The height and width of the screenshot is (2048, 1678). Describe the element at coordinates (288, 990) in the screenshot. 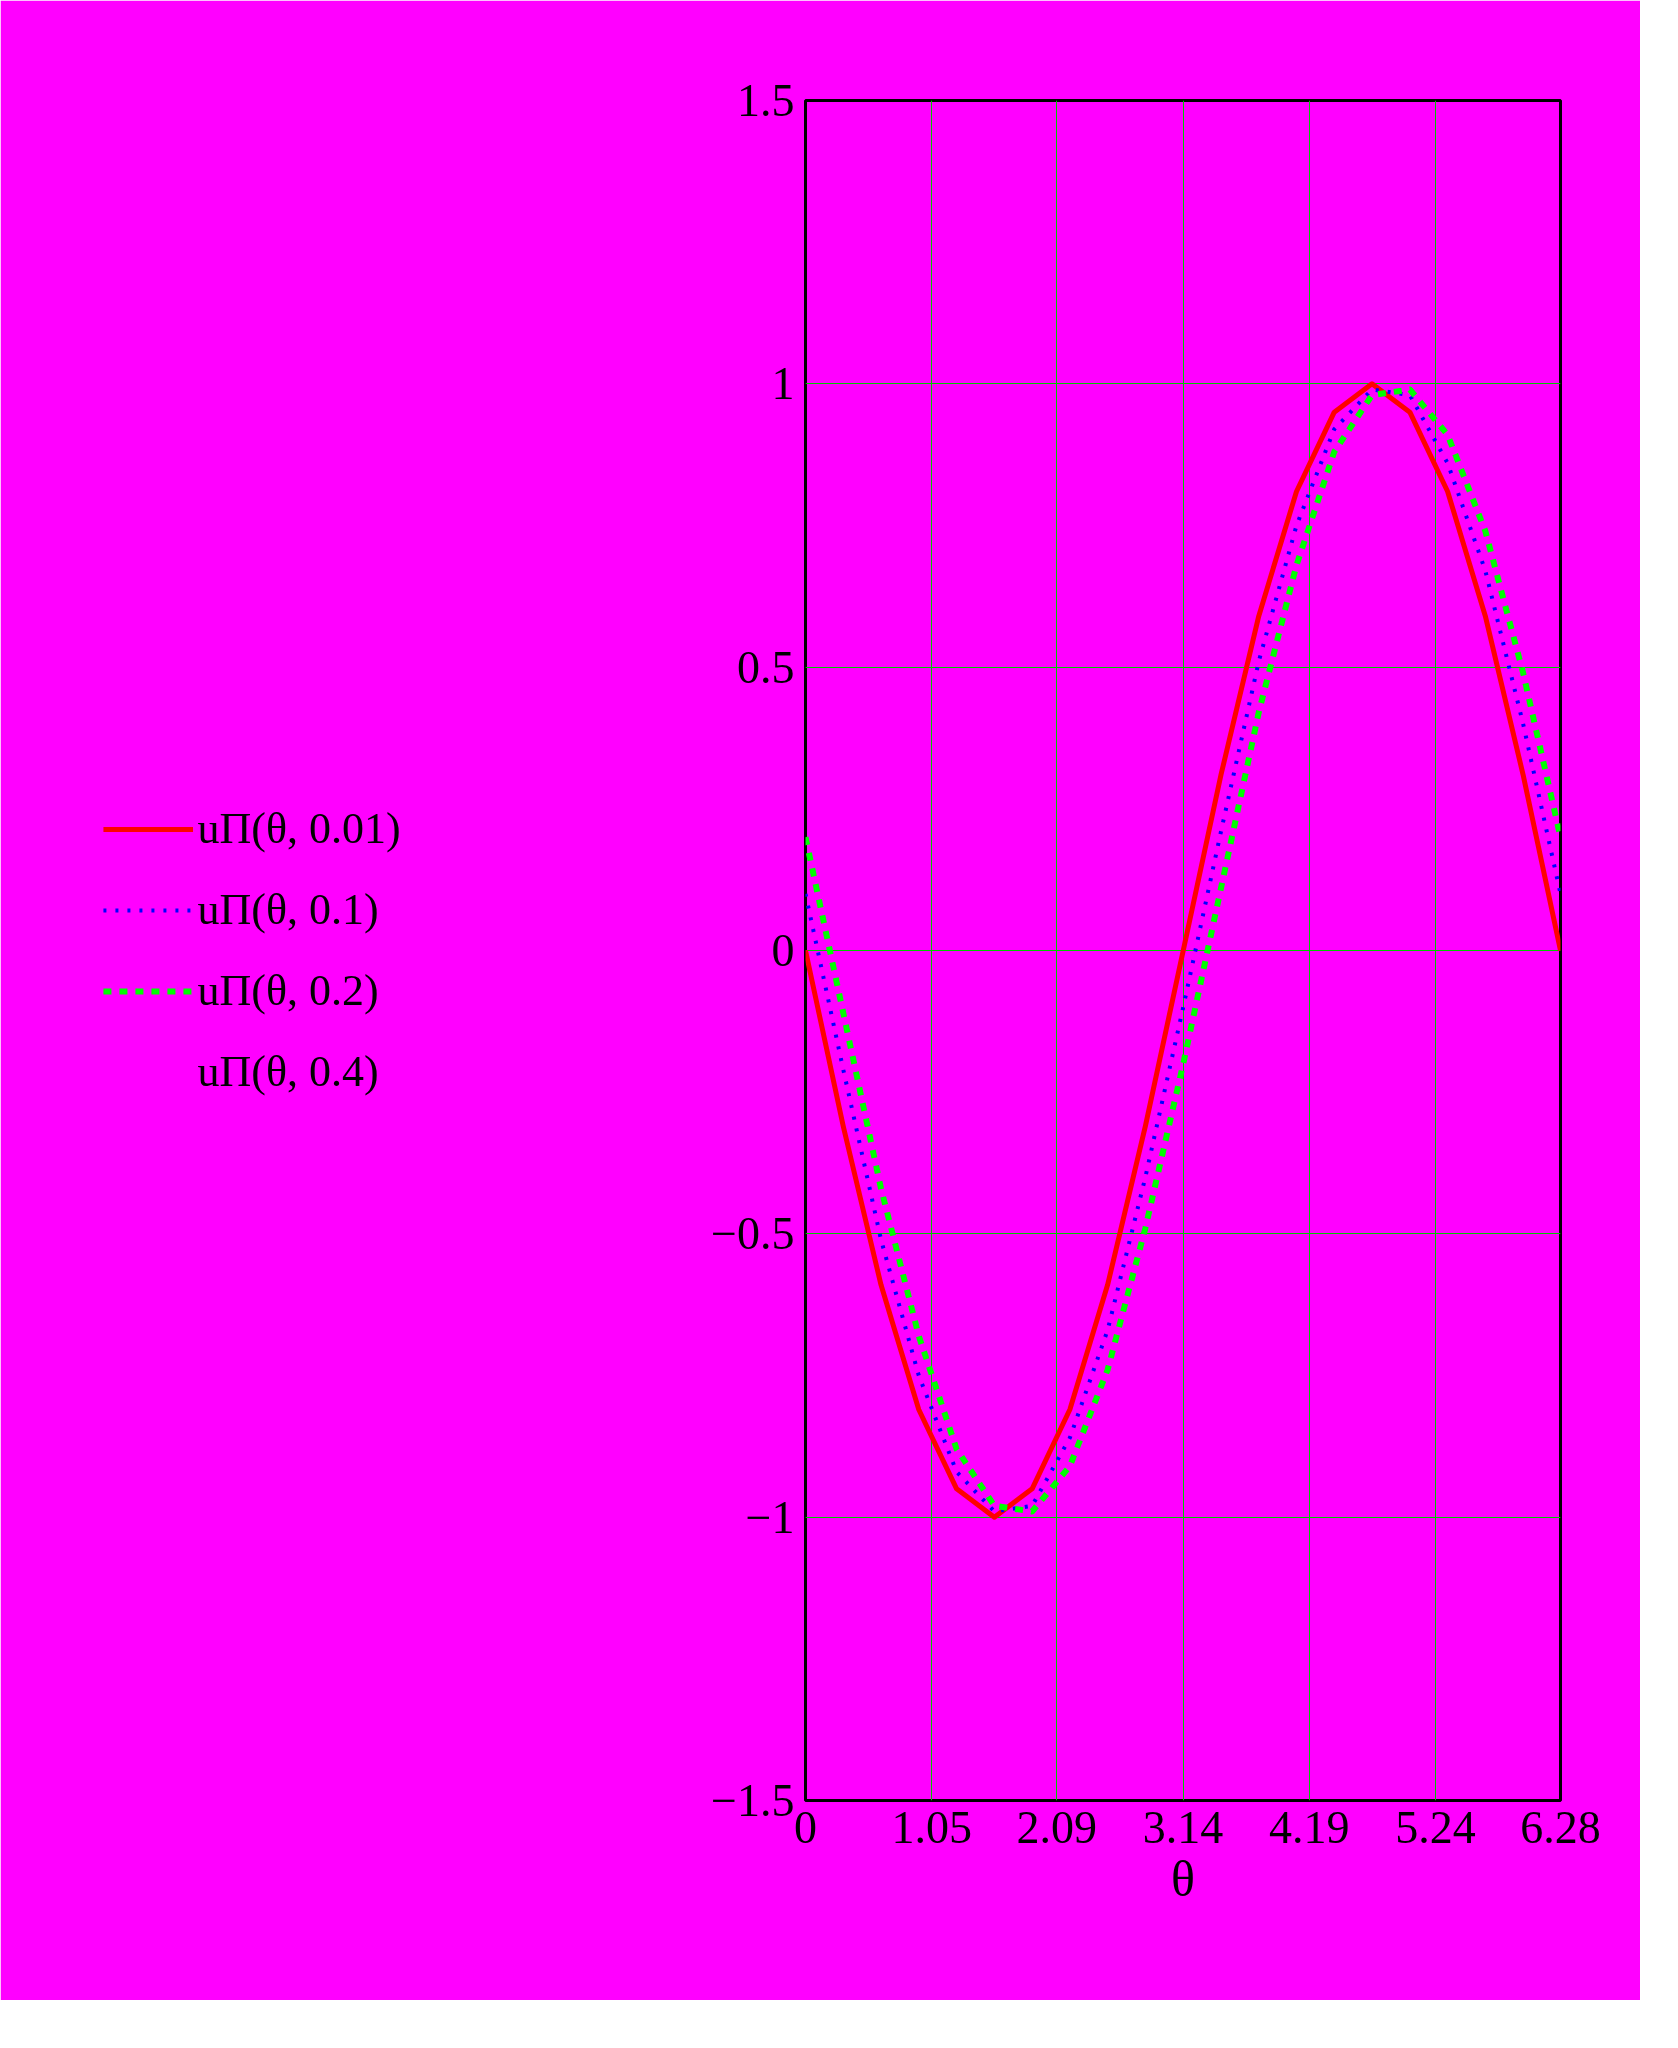

I see `legend-label: uП(θ, 0.2)` at that location.